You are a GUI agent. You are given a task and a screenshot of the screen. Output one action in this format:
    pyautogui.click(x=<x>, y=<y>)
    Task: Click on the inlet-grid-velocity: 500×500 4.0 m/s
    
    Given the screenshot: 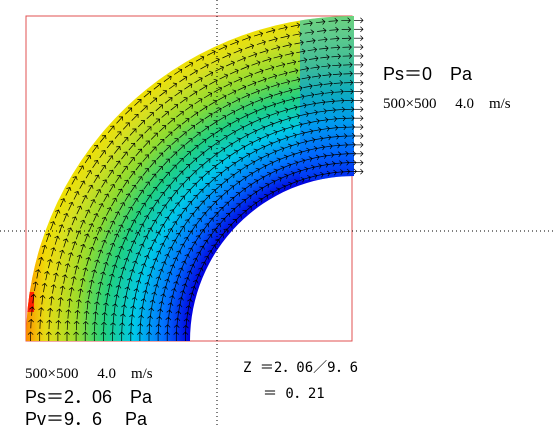 What is the action you would take?
    pyautogui.click(x=89, y=372)
    